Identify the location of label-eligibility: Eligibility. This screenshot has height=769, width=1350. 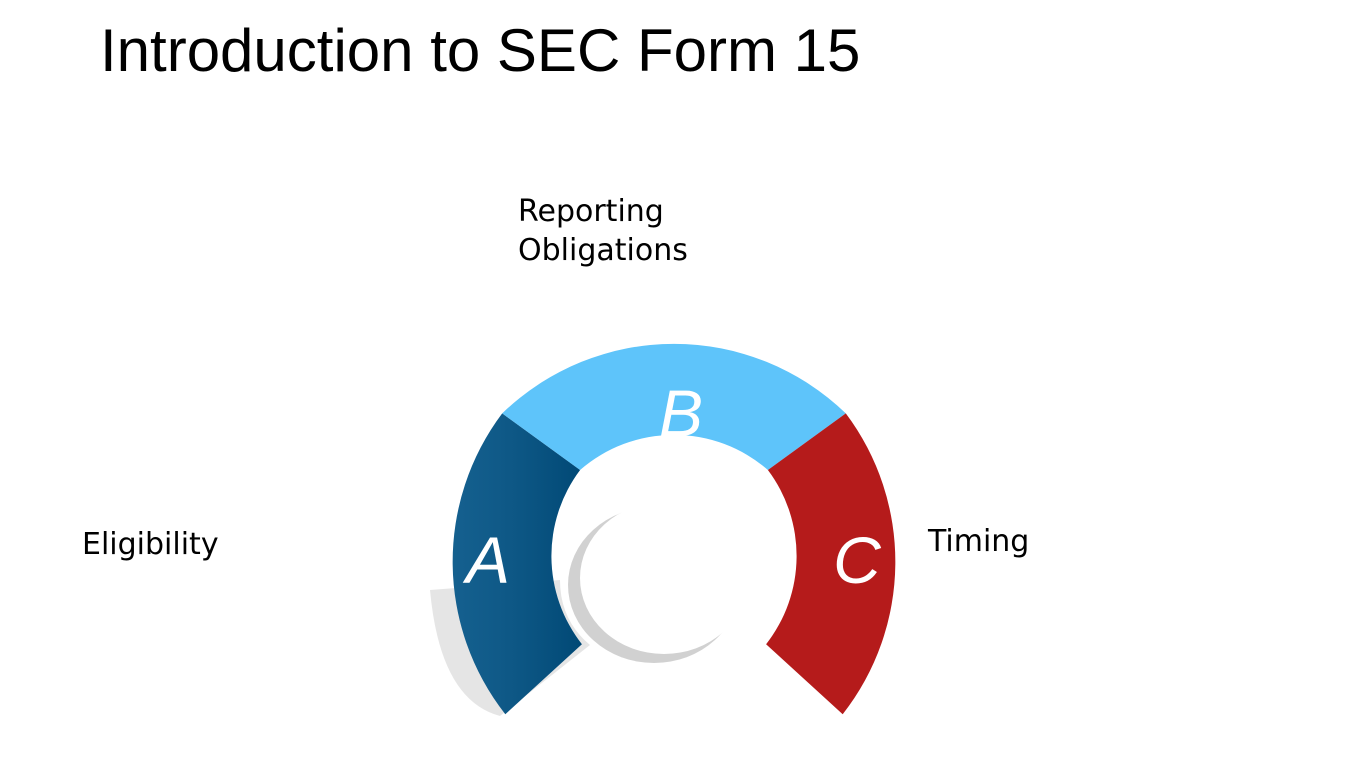
(150, 544).